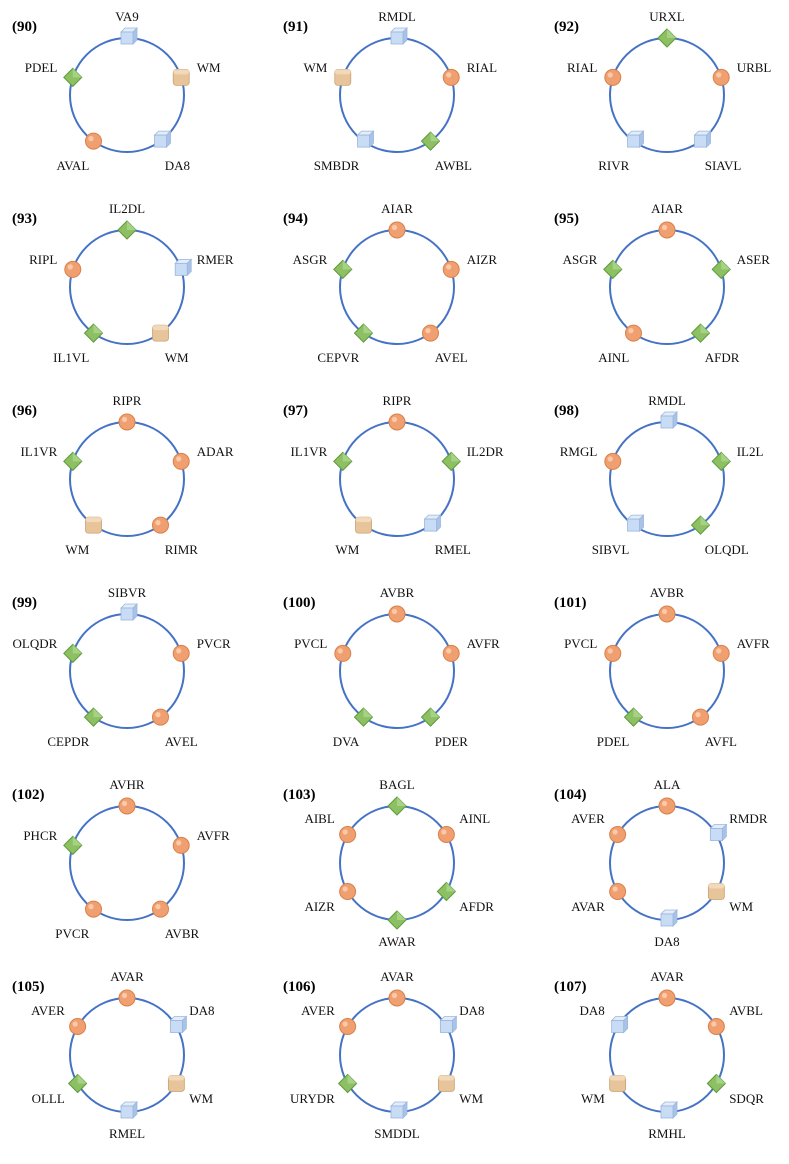 The height and width of the screenshot is (1164, 789). I want to click on node-label: AVHR, so click(126, 784).